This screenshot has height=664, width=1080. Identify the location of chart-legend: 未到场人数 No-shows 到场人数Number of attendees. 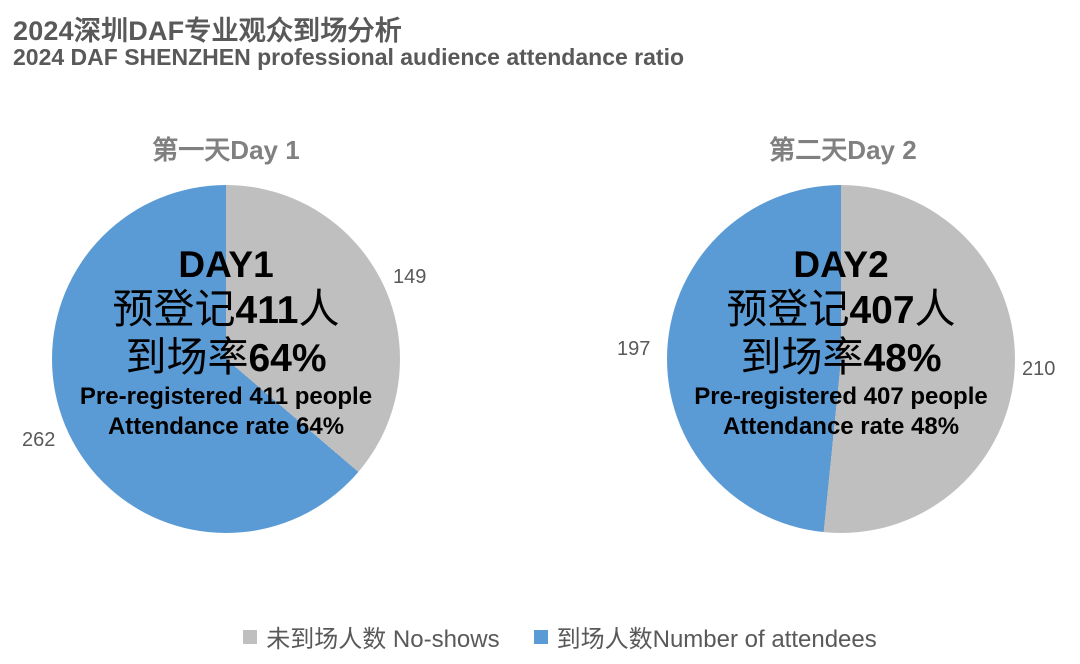
(540, 636).